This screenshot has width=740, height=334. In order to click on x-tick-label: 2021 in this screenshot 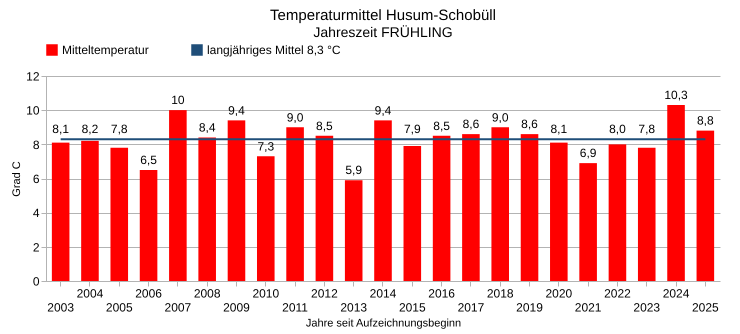, I will do `click(588, 307)`.